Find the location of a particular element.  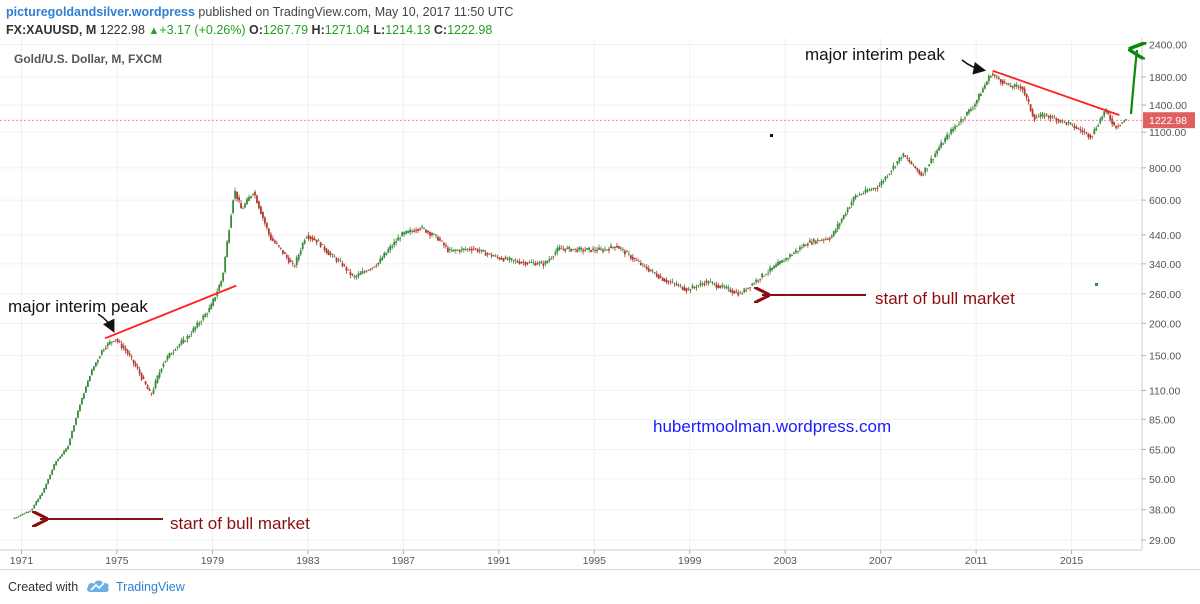

y-tick-label: 1400.00 is located at coordinates (1168, 106).